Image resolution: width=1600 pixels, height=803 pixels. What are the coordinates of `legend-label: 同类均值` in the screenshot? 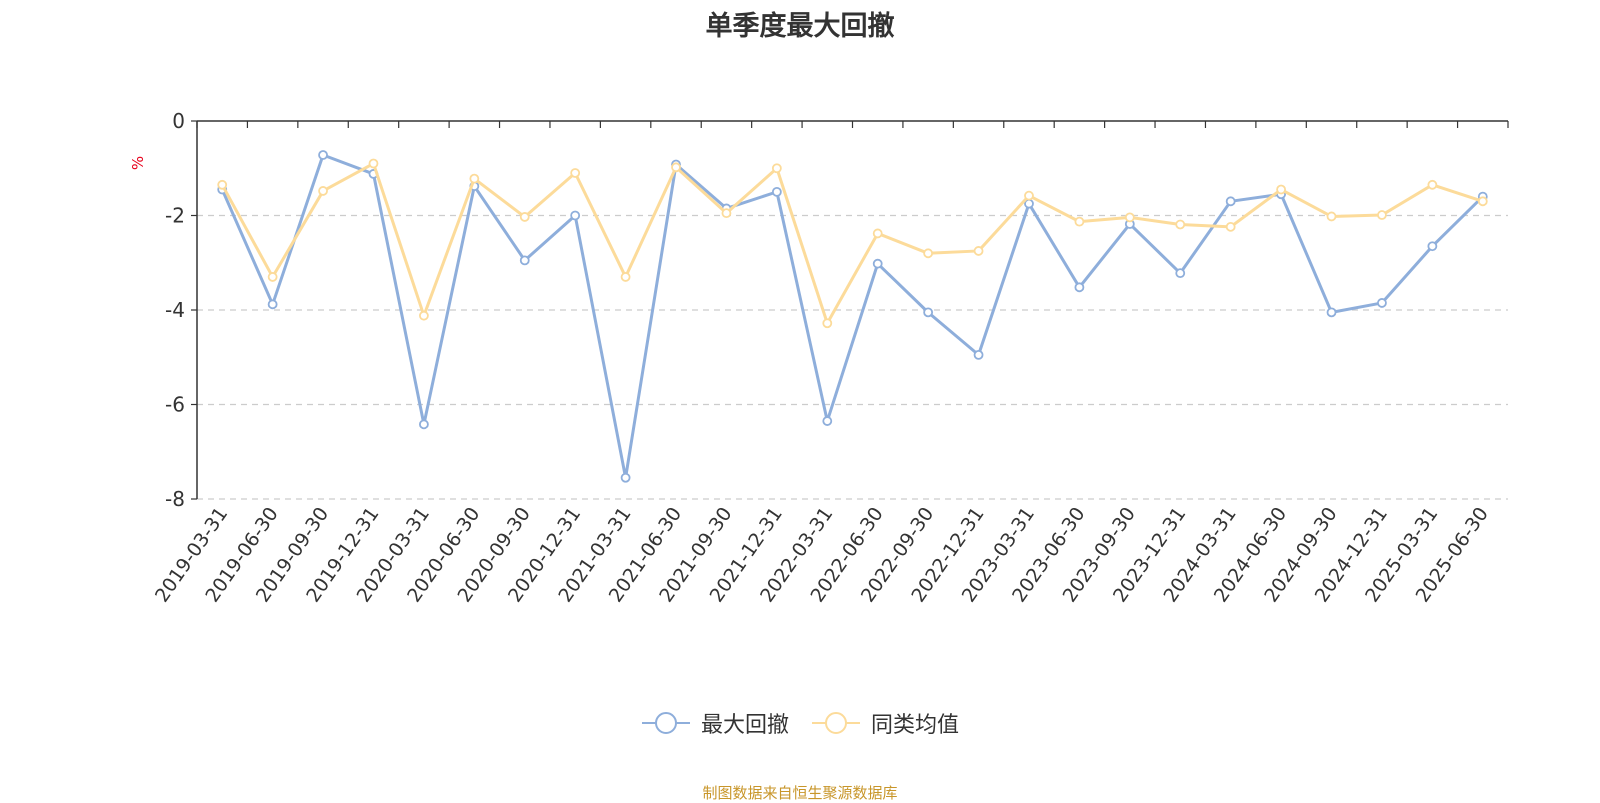 It's located at (915, 725).